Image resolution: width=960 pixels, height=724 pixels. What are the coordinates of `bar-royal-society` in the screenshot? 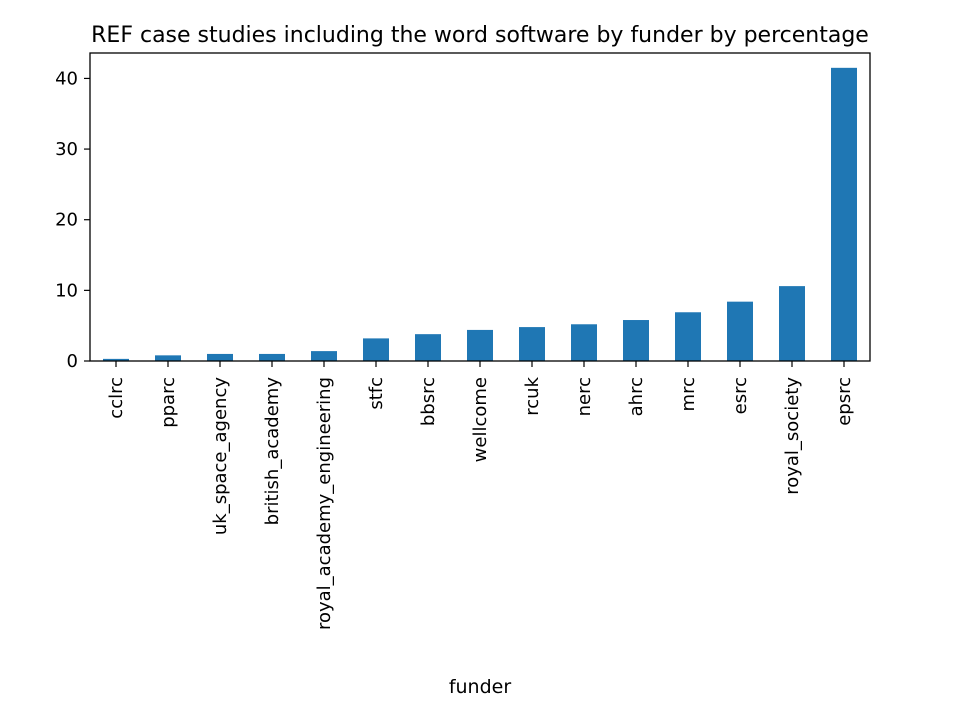 It's located at (792, 323).